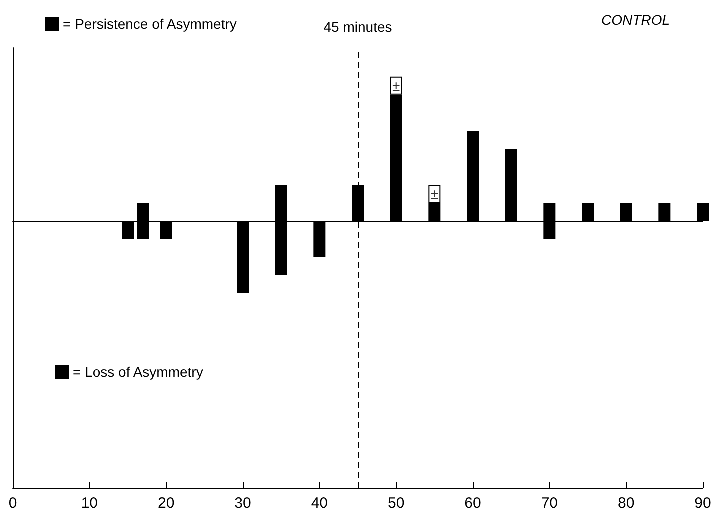 This screenshot has width=715, height=516. Describe the element at coordinates (243, 503) in the screenshot. I see `x-tick-label: 30` at that location.